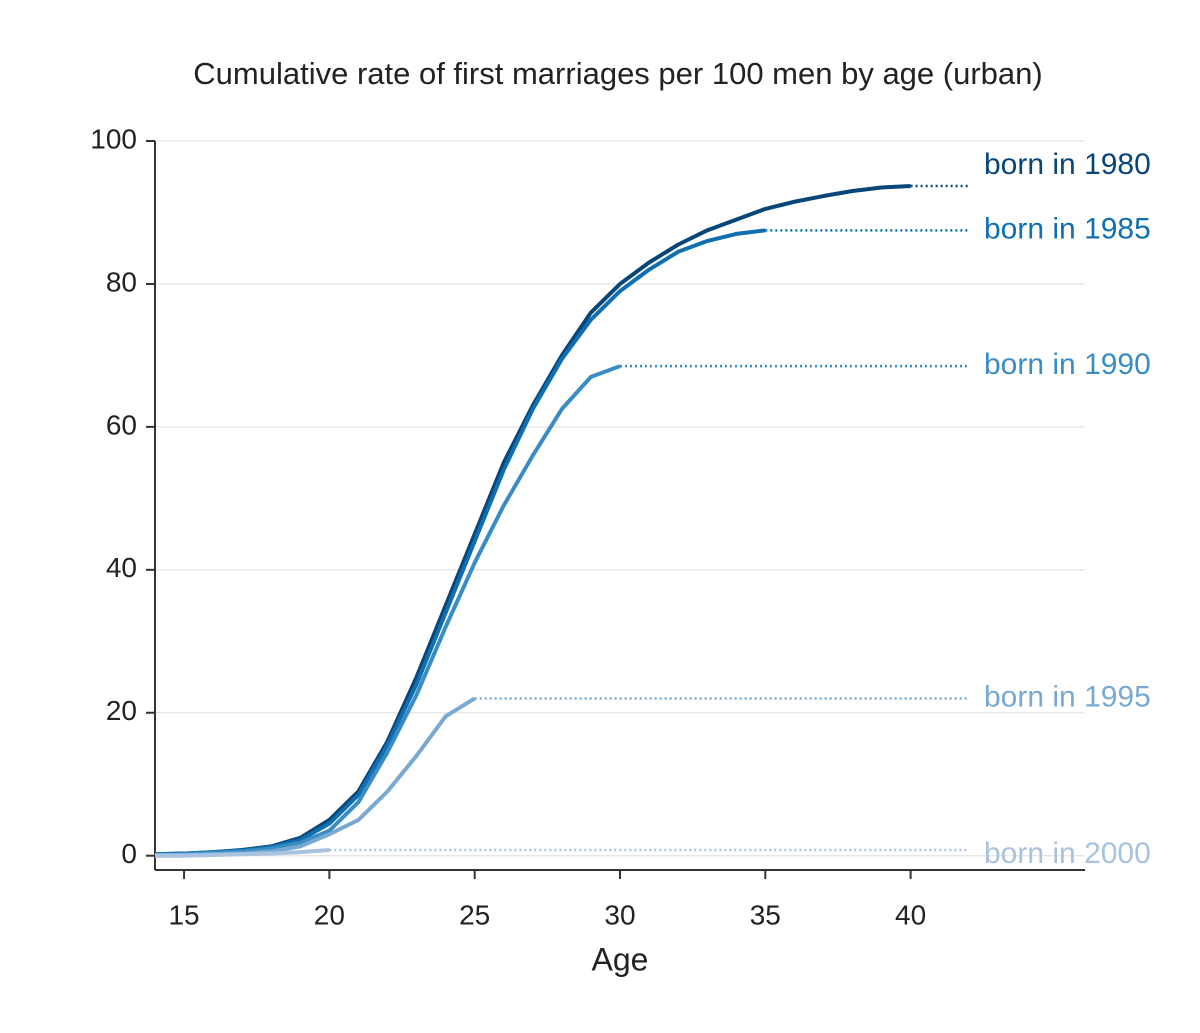 The image size is (1200, 1033). Describe the element at coordinates (329, 914) in the screenshot. I see `x-tick-label: 20` at that location.